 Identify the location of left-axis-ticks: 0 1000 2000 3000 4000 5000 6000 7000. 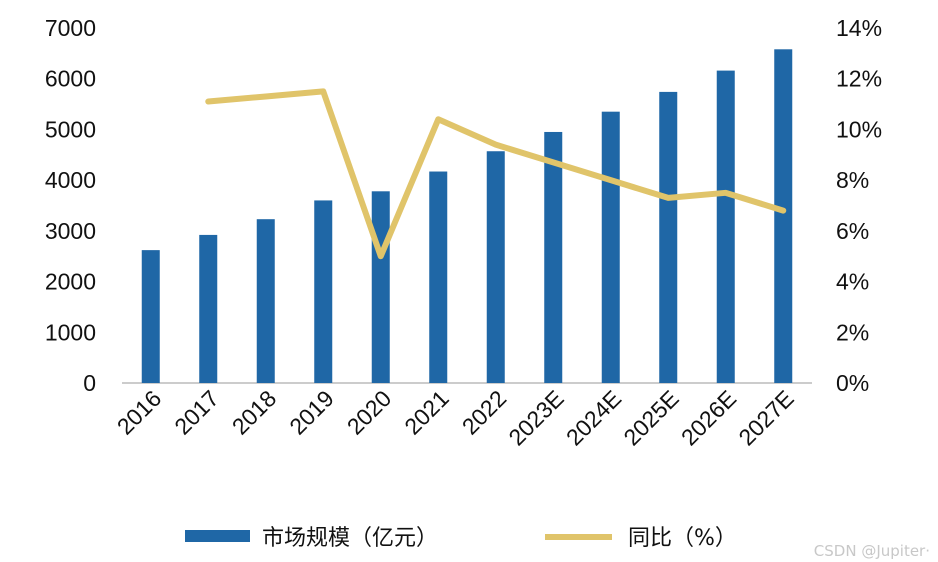
(70, 205).